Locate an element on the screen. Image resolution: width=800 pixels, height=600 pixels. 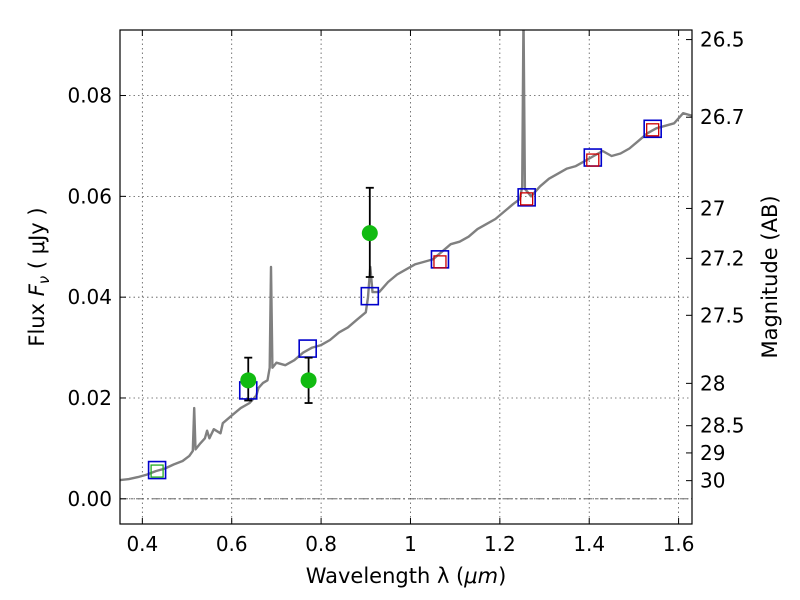
x-tick-label: 1.2 is located at coordinates (500, 544).